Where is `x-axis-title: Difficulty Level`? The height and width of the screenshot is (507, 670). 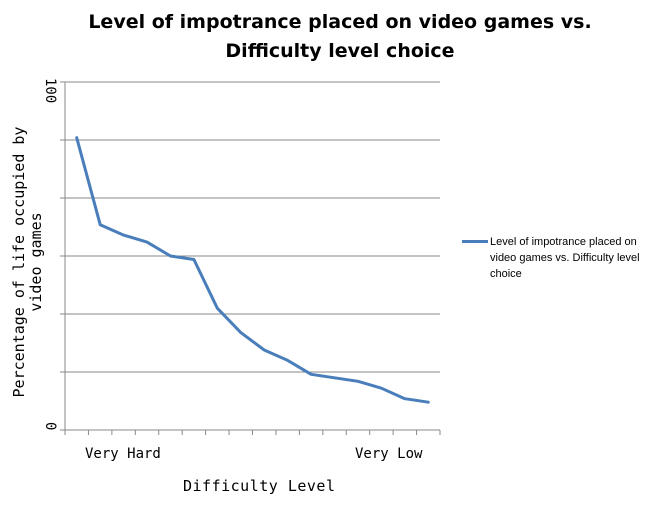 x-axis-title: Difficulty Level is located at coordinates (259, 486).